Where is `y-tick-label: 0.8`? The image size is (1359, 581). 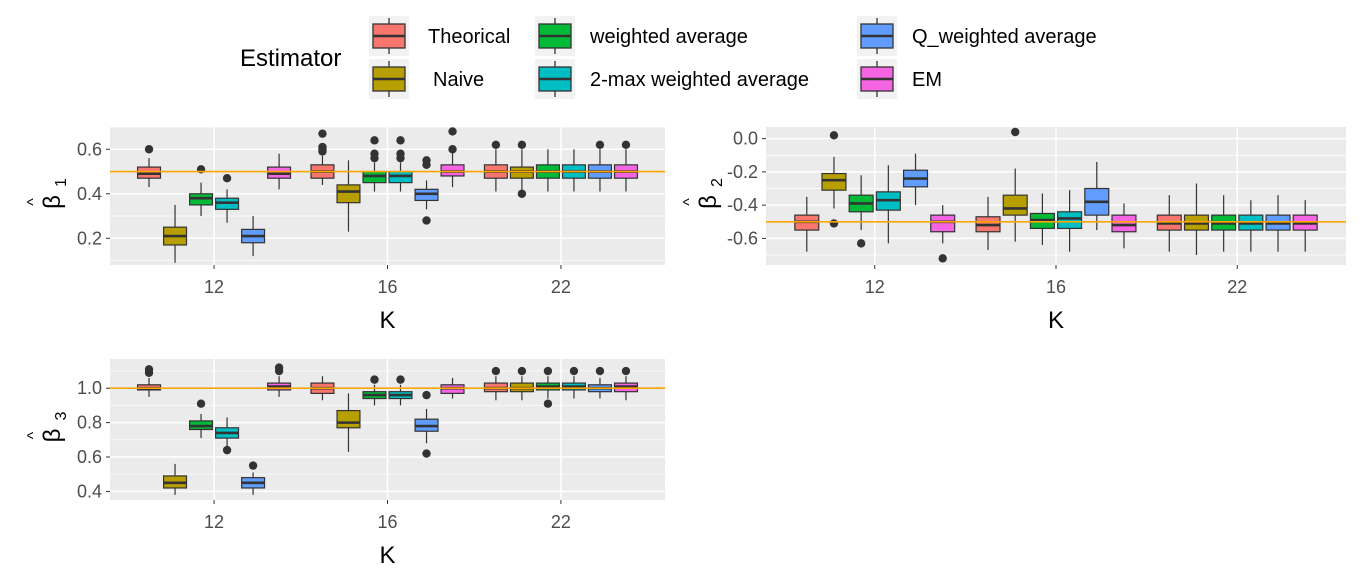 y-tick-label: 0.8 is located at coordinates (89, 423).